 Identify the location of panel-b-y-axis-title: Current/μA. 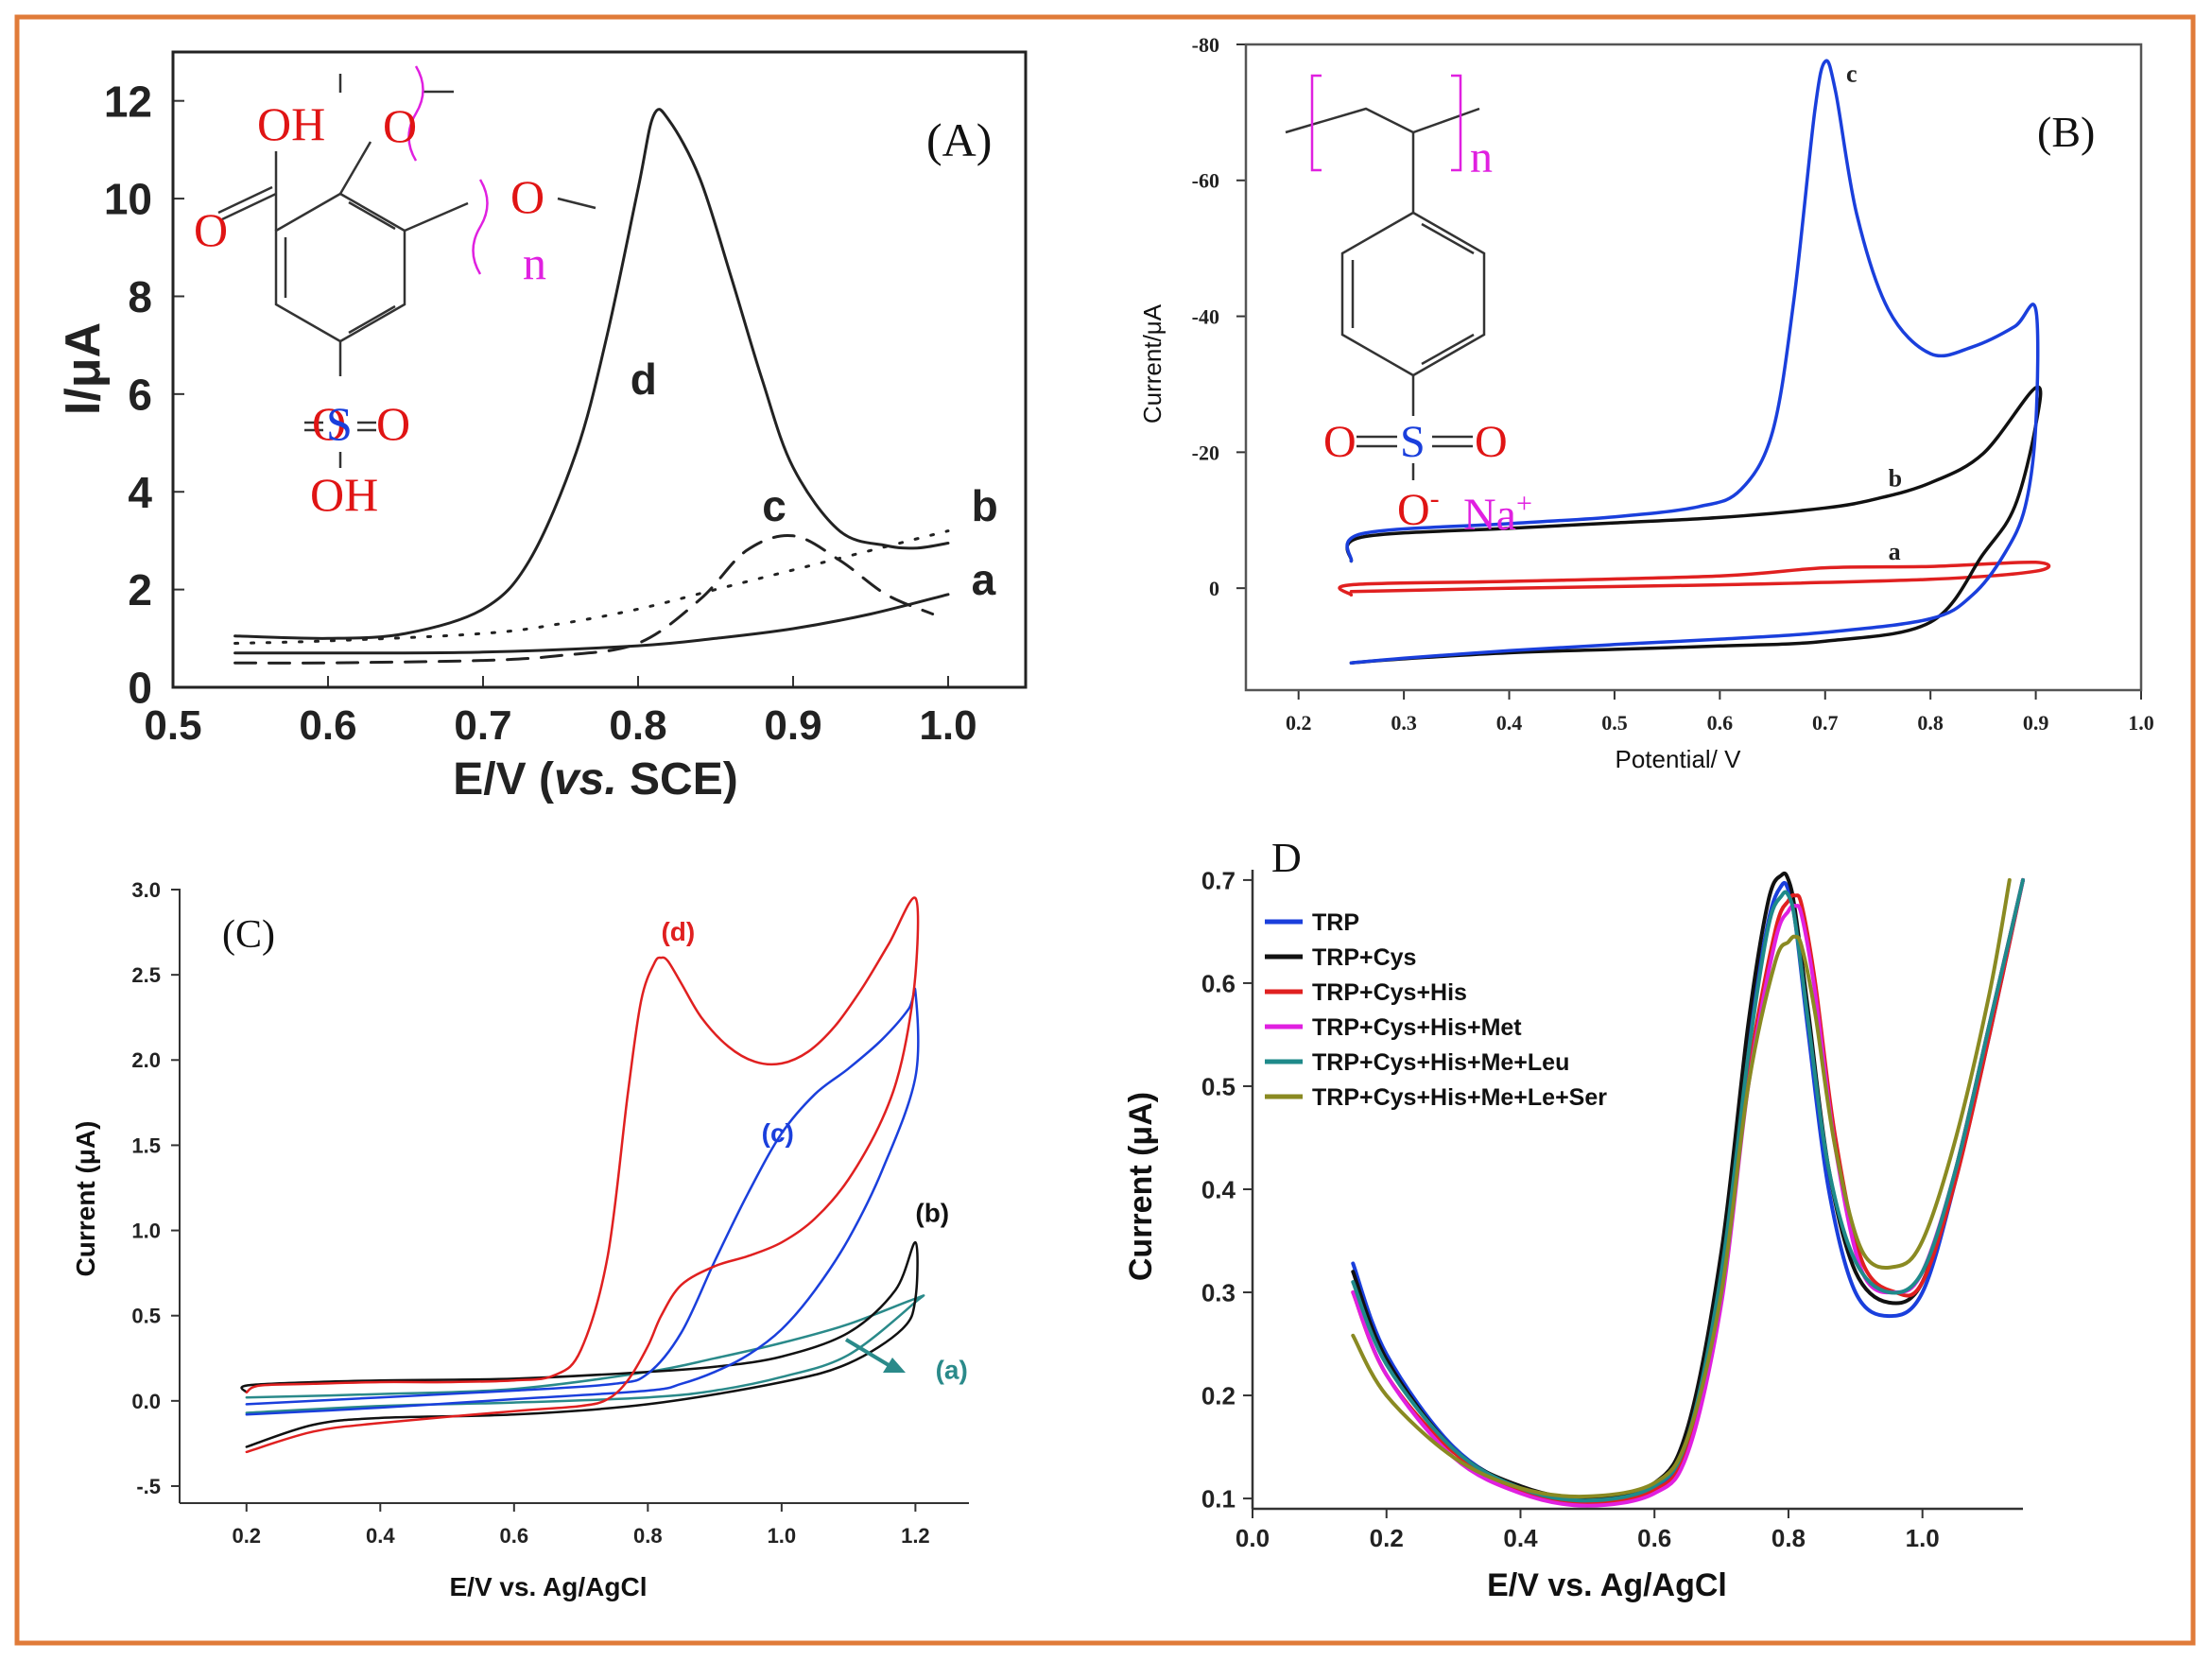
(1152, 363).